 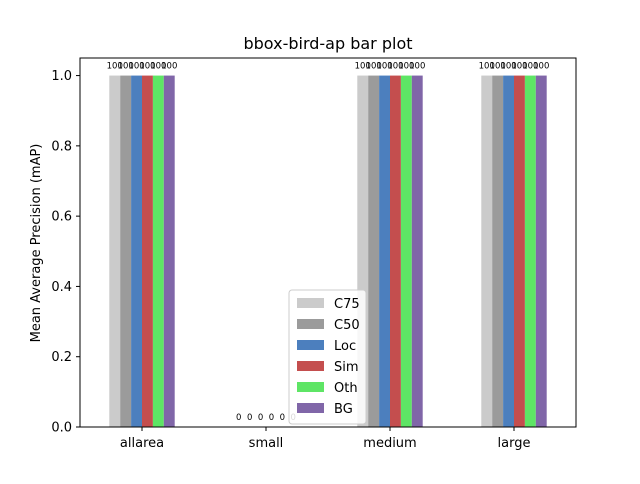 What do you see at coordinates (345, 346) in the screenshot?
I see `legend-label-Loc: Loc` at bounding box center [345, 346].